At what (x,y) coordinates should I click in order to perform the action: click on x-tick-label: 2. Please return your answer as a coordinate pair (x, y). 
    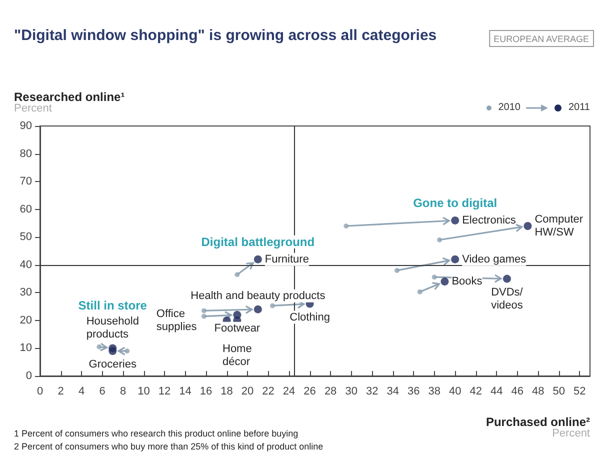
    Looking at the image, I should click on (61, 392).